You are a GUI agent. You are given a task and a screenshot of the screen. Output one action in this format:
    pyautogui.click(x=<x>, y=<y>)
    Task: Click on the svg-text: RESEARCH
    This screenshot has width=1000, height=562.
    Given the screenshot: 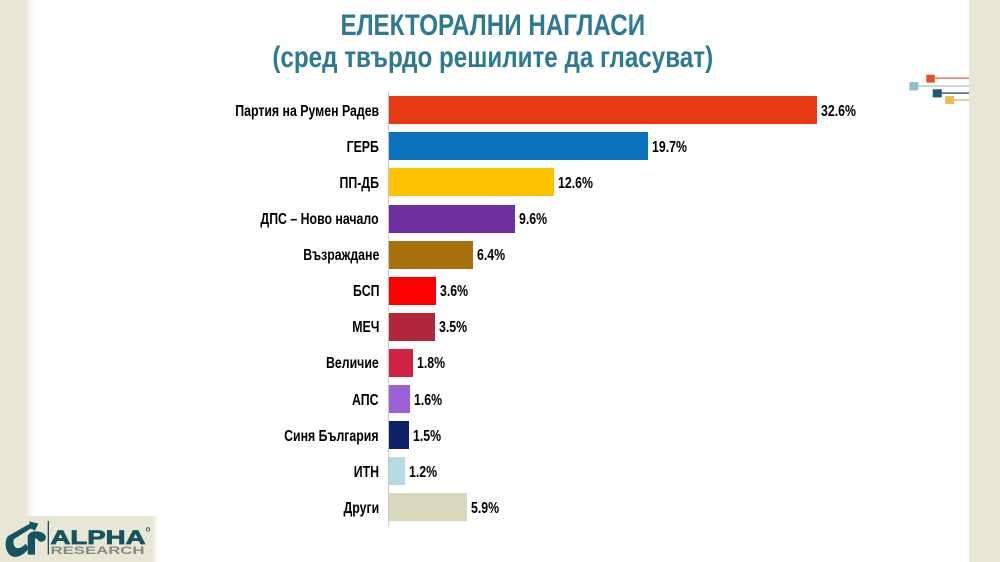 What is the action you would take?
    pyautogui.click(x=98, y=551)
    